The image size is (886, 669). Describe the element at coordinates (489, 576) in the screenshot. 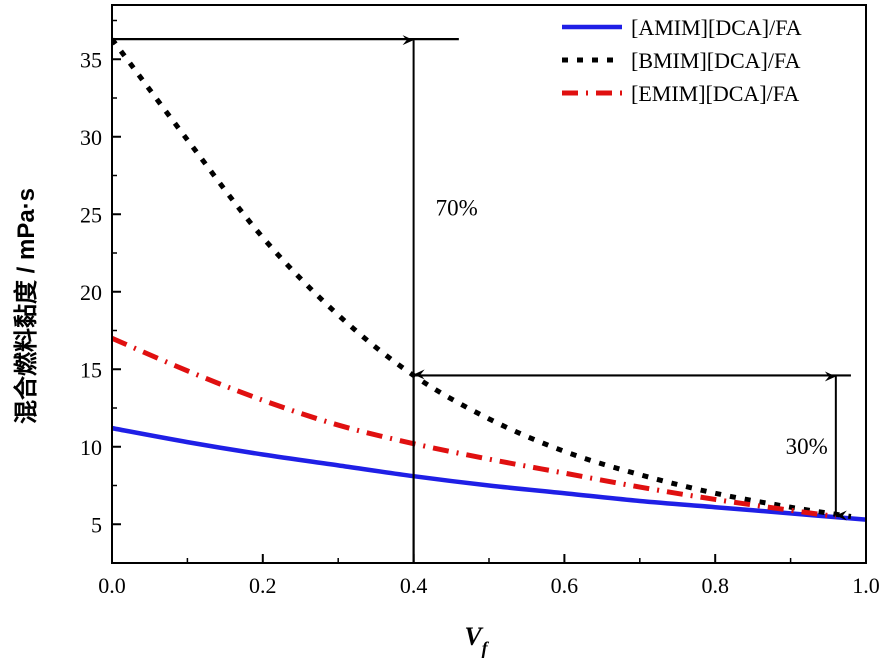

I see `x-axis: 0.0 0.2 0.4 0.6 0.8 1.0` at that location.